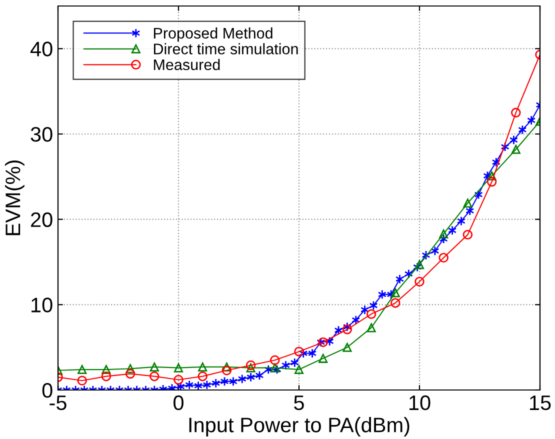  I want to click on x-axis-title: Input Power to PA(dBm), so click(299, 426).